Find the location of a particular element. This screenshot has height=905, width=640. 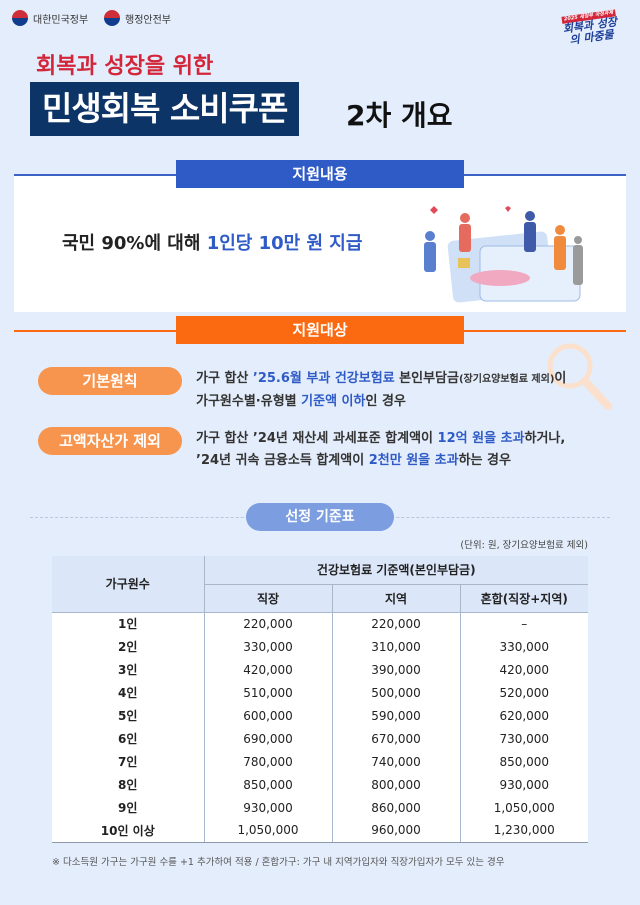

table-cell: 6인 is located at coordinates (128, 738).